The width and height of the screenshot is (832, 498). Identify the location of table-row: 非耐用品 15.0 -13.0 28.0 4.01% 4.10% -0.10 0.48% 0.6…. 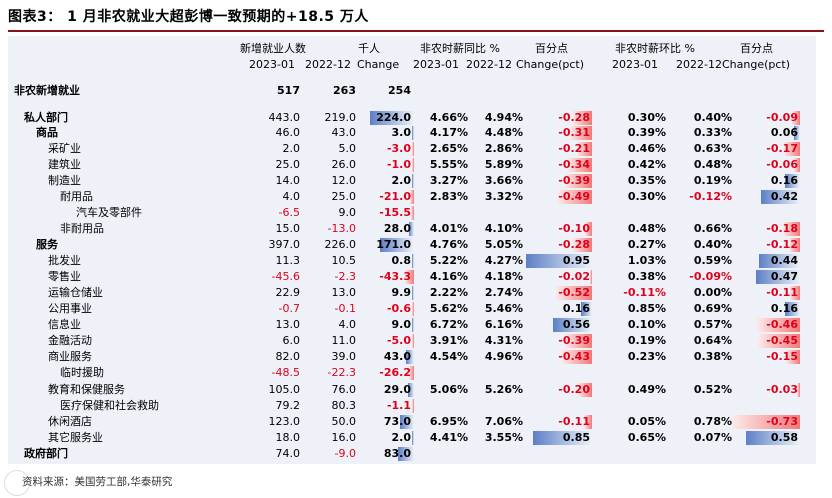
(412, 229).